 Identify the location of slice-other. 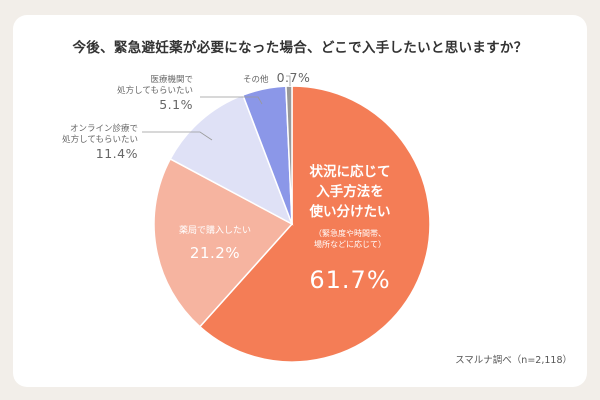
(289, 155).